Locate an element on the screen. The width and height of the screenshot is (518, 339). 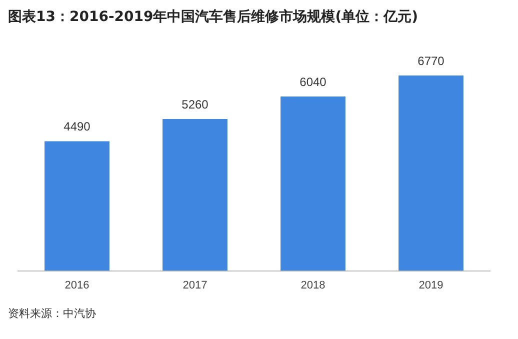
data-label: 6770 is located at coordinates (431, 61).